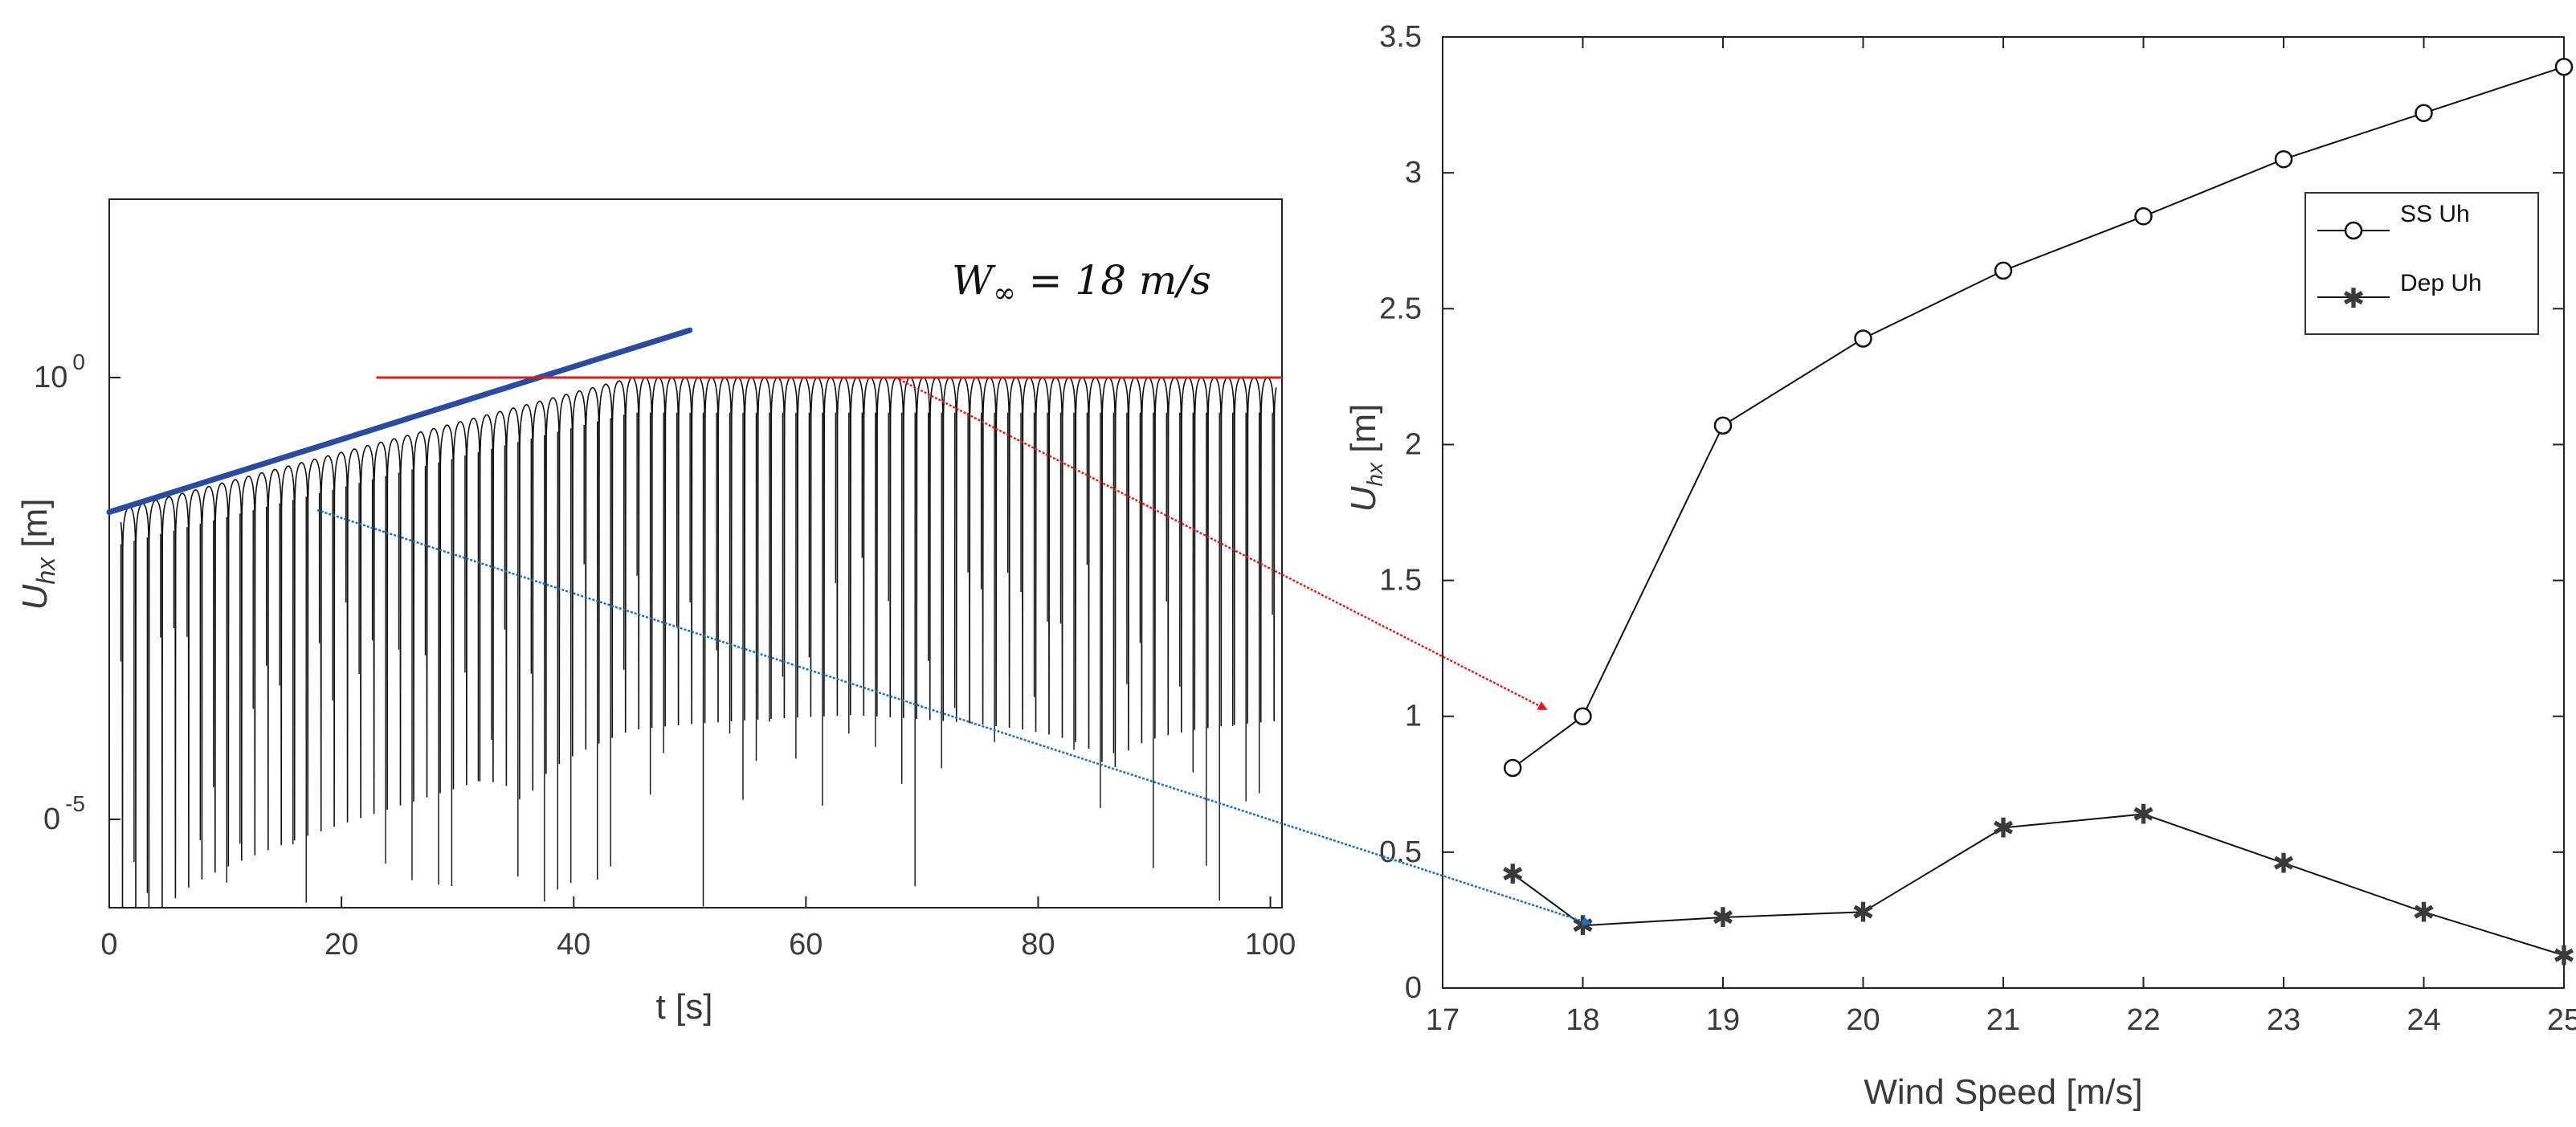 The height and width of the screenshot is (1127, 2576). Describe the element at coordinates (1363, 499) in the screenshot. I see `right-y-label-main: U` at that location.